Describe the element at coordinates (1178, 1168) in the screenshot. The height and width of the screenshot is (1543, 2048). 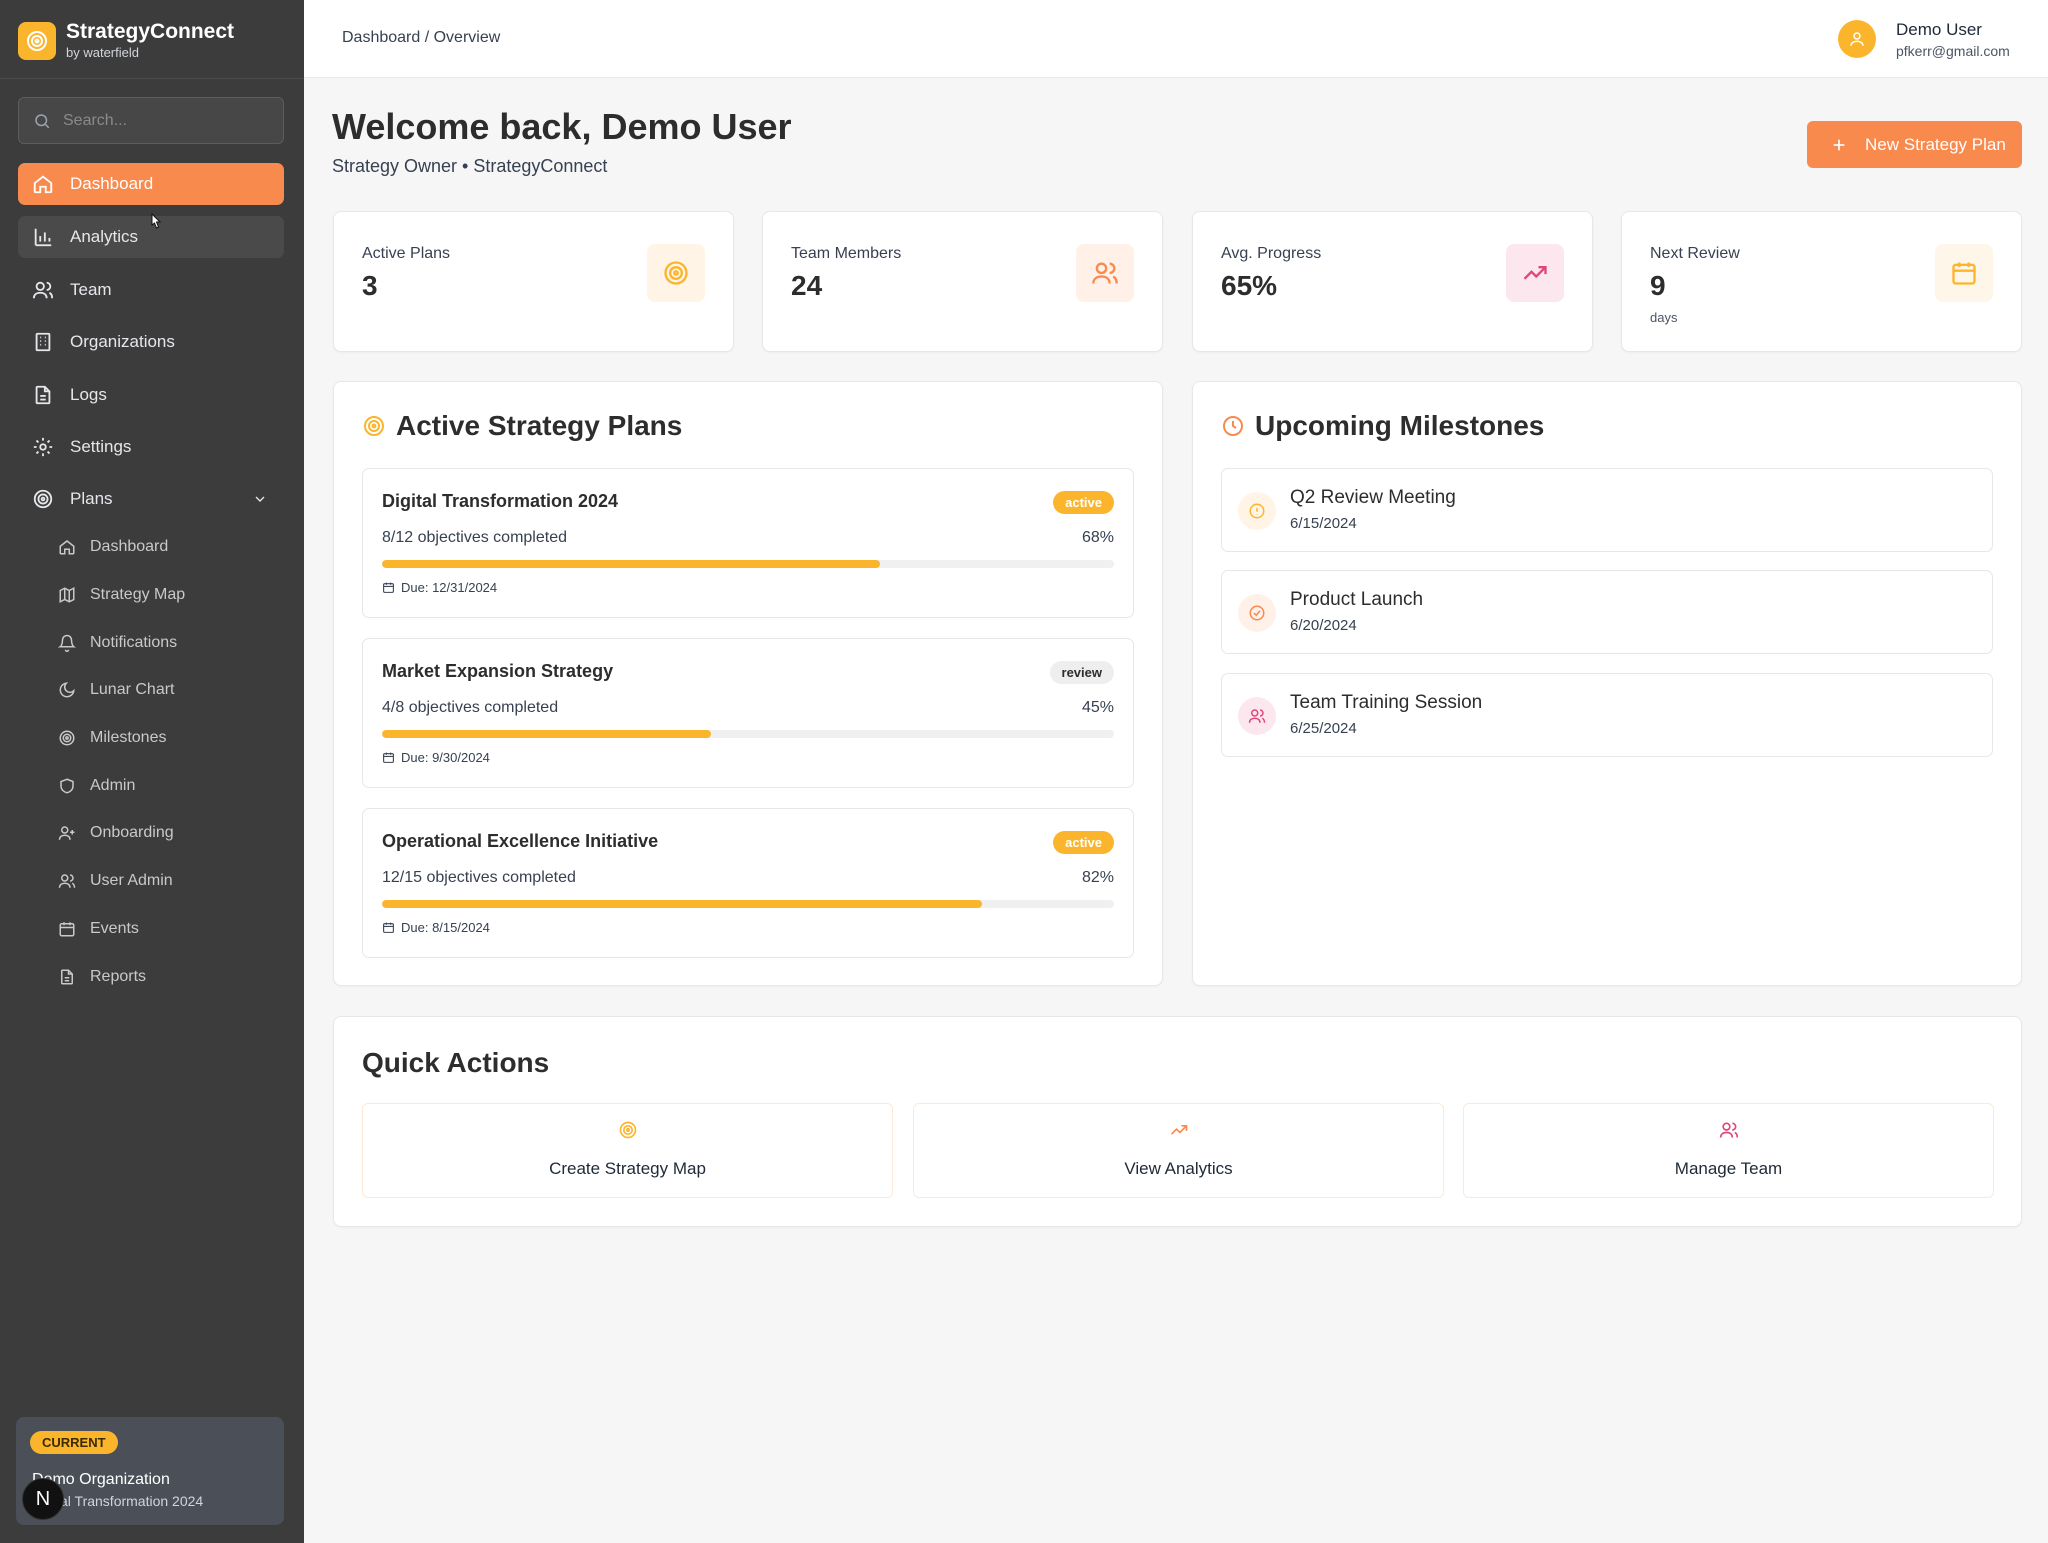
I see `quick-action-label: View Analytics` at that location.